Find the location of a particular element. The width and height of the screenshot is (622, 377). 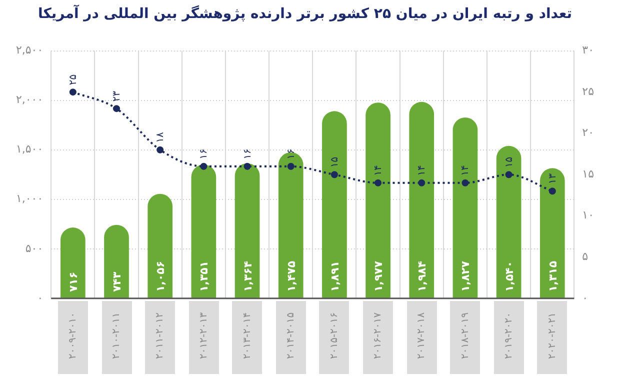

x-tick-label: ۲۰۱۶-۲۰۱۷ is located at coordinates (378, 335).